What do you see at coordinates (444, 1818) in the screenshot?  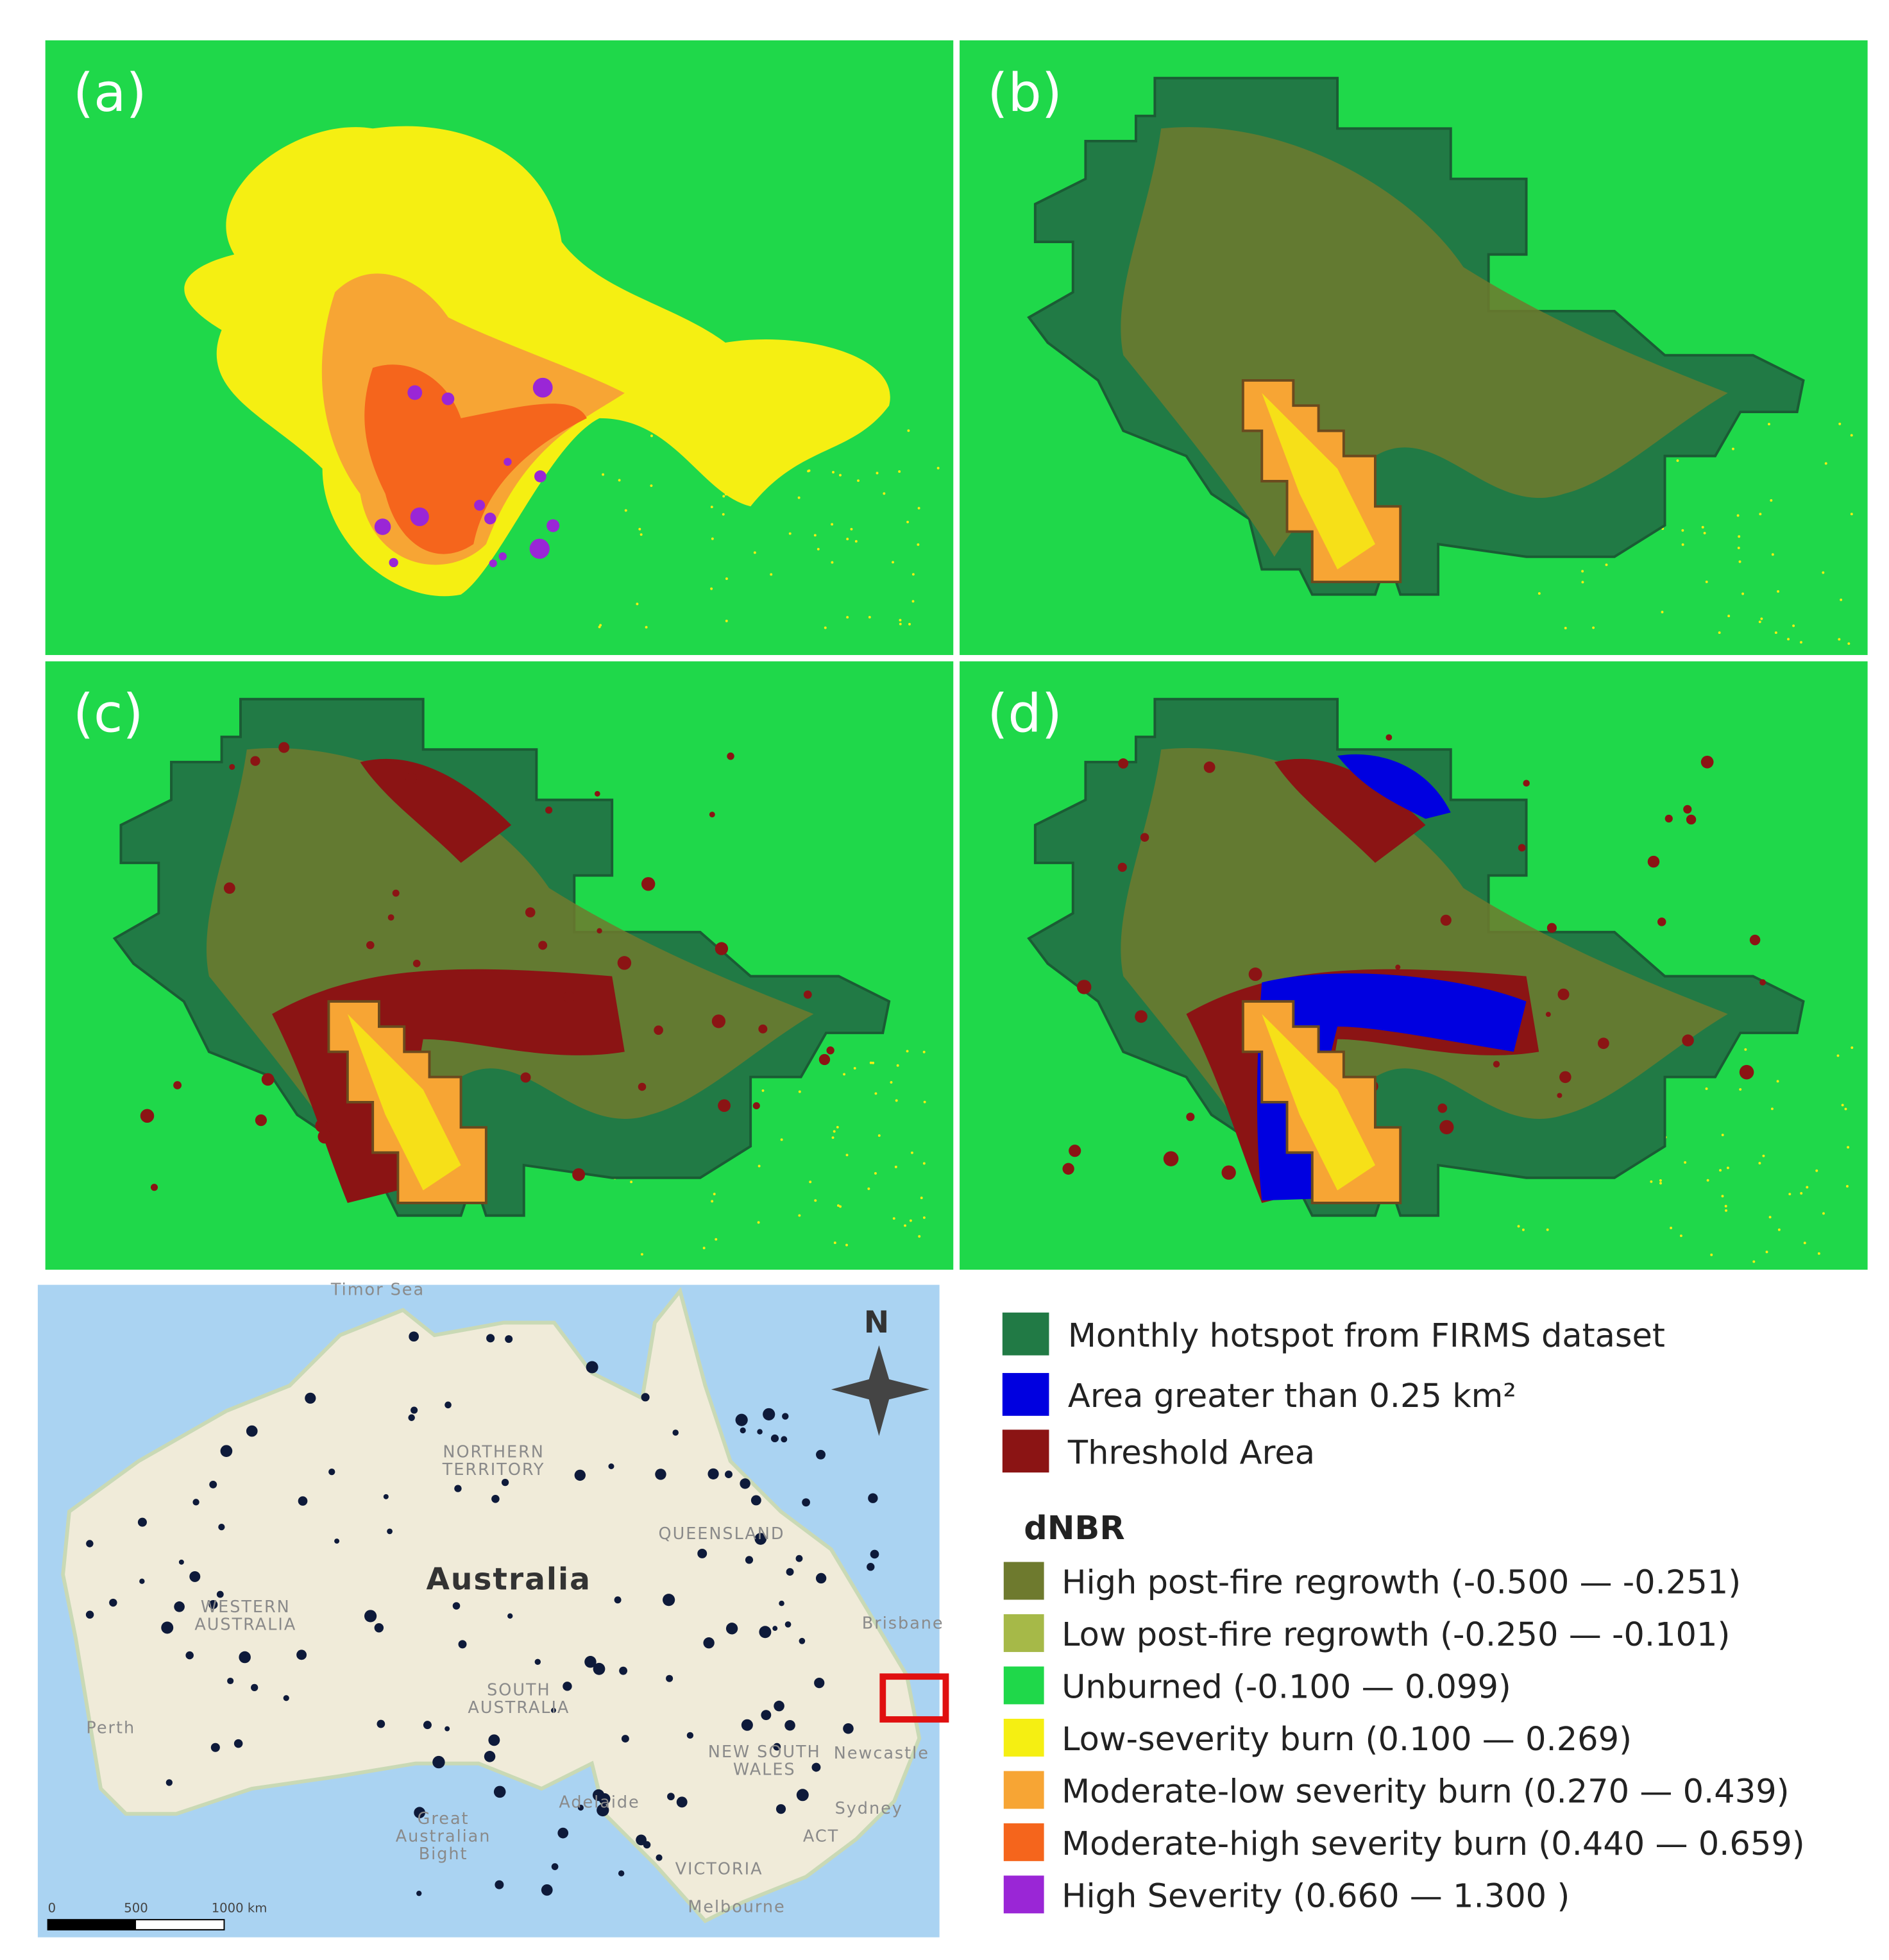 I see `map-label: Great` at bounding box center [444, 1818].